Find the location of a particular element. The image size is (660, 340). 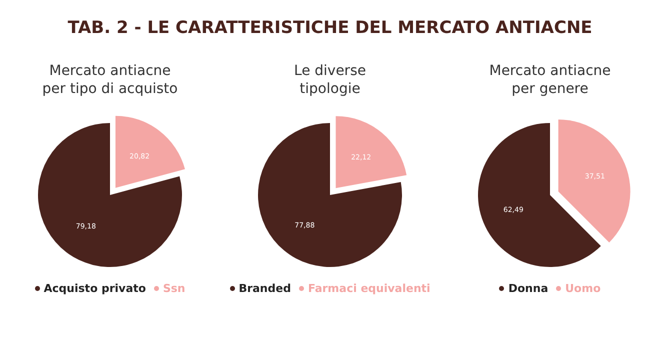

legend-label: Ssn is located at coordinates (174, 288).